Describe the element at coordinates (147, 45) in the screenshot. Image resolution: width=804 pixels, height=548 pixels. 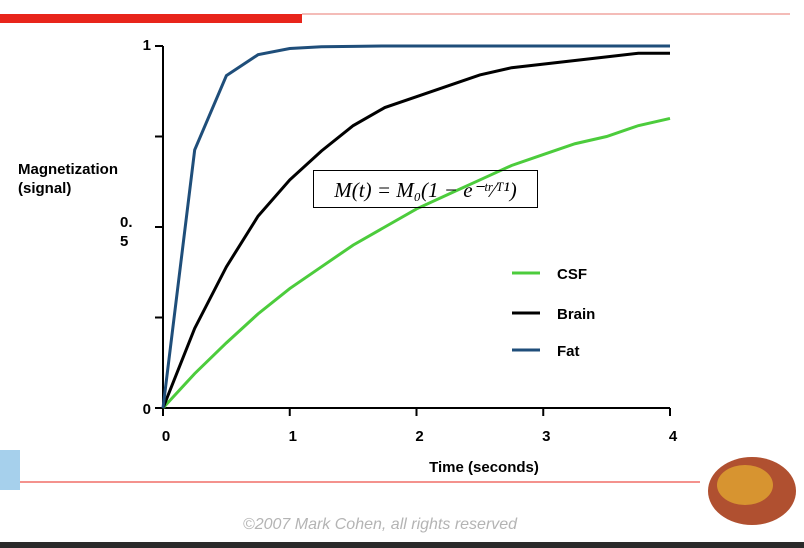
I see `y-tick-label: 1` at that location.